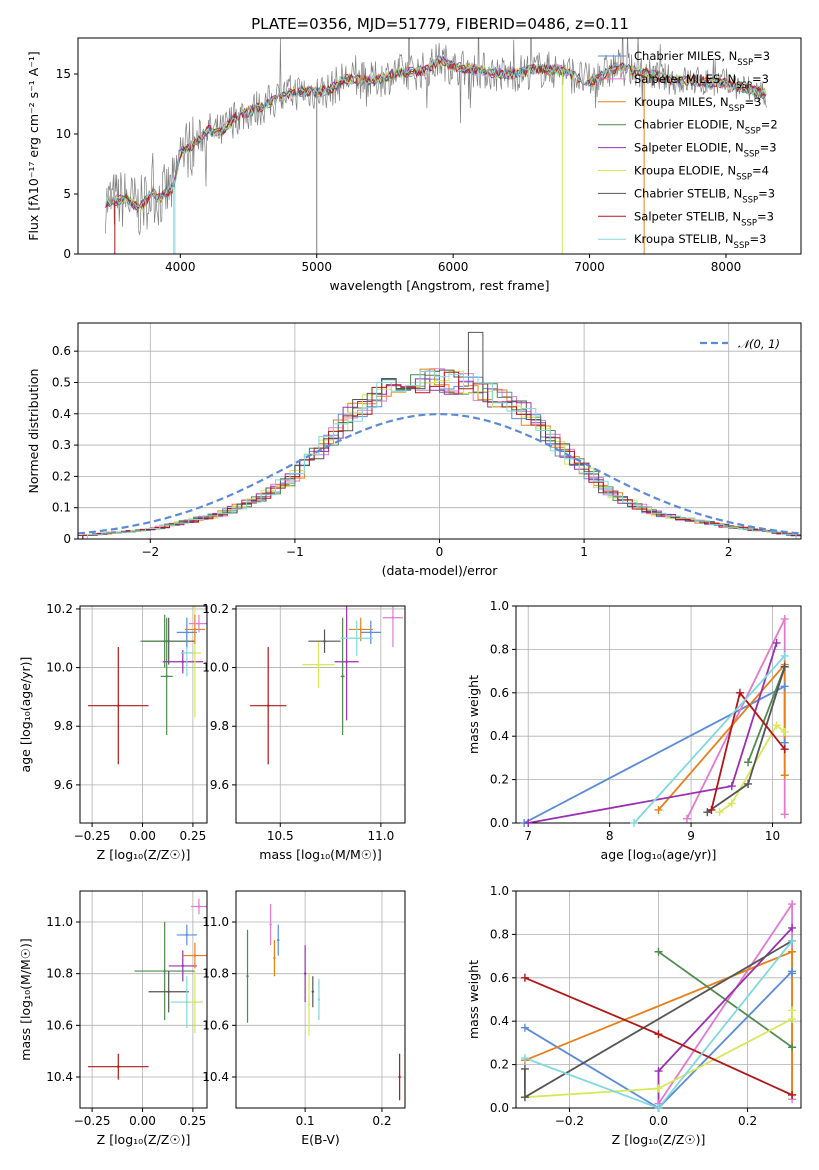 The height and width of the screenshot is (1170, 819). I want to click on y-tick-label: 10.4, so click(59, 1077).